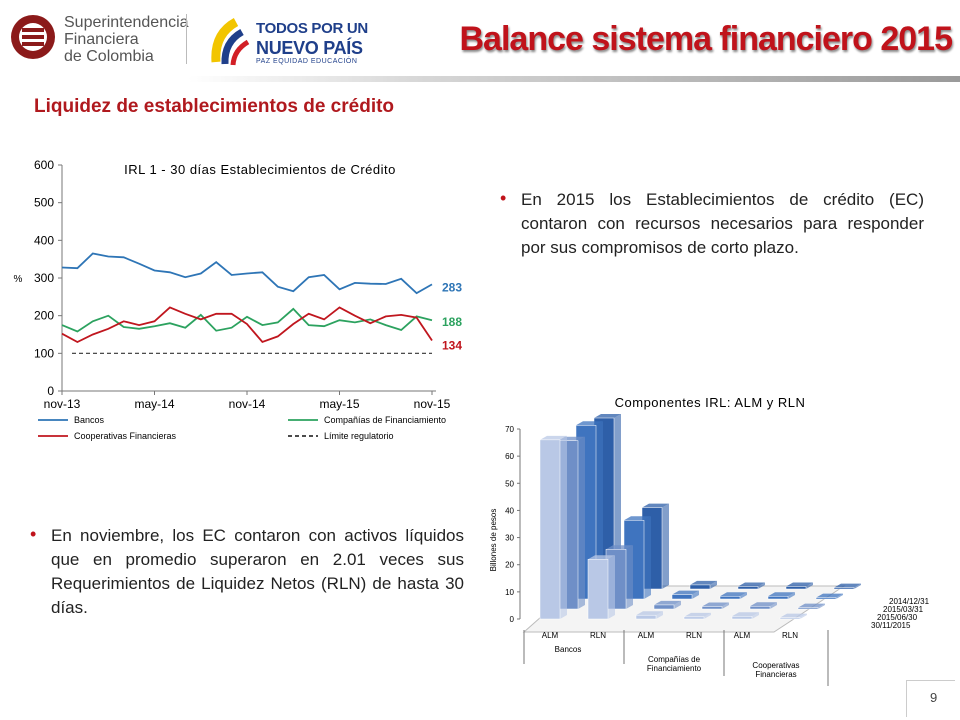  I want to click on page-number-frame, so click(930, 698).